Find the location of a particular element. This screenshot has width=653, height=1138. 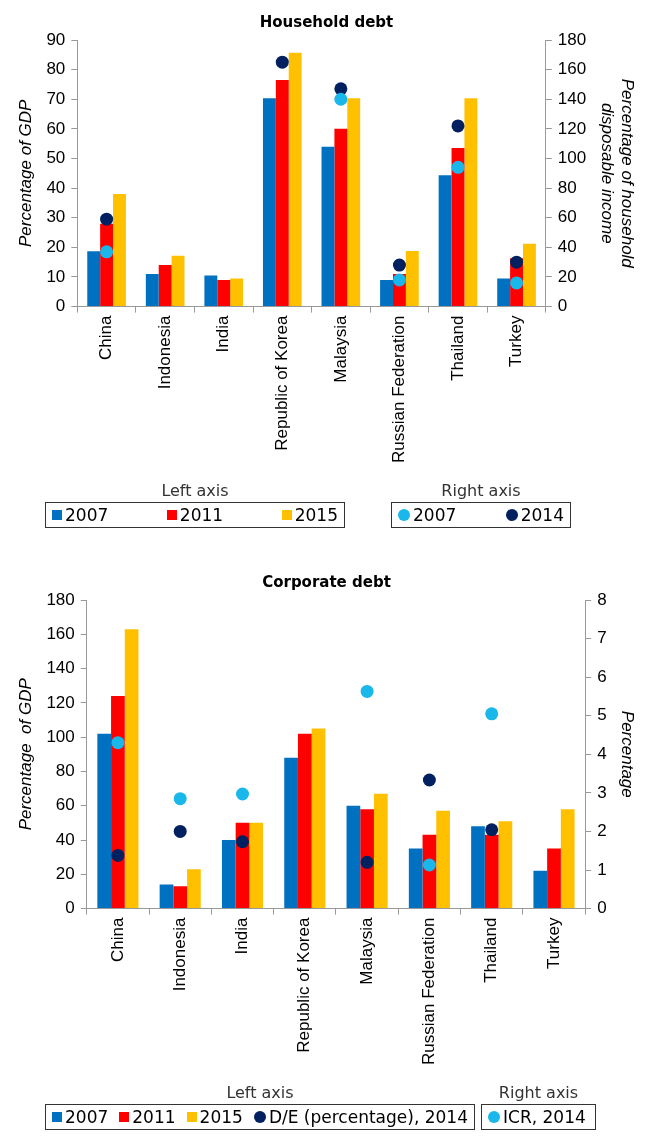

y-tick-label: 140 is located at coordinates (60, 668).